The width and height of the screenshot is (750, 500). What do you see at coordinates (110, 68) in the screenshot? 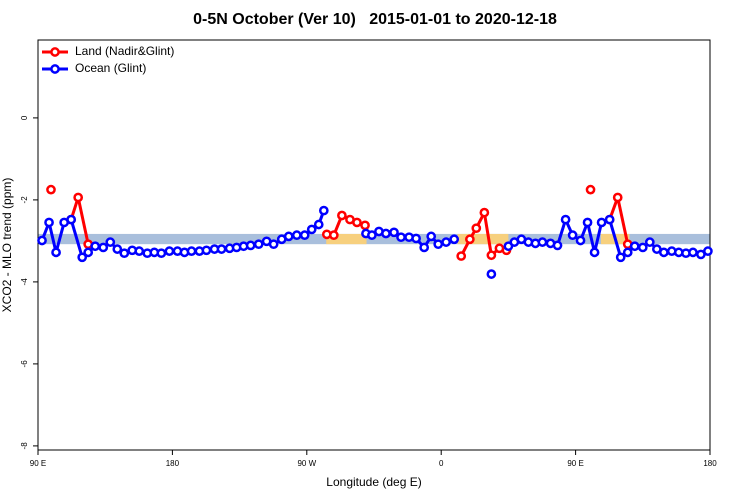
I see `legend-label: Ocean (Glint)` at bounding box center [110, 68].